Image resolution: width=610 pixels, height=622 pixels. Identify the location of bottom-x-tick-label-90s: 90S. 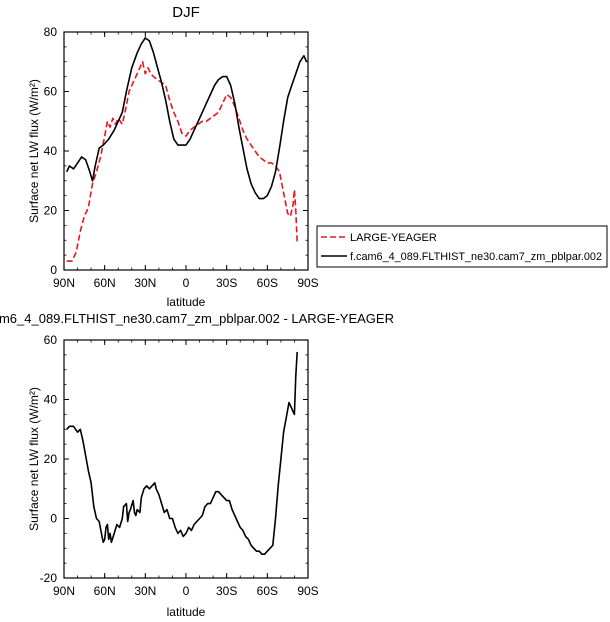
(307, 591).